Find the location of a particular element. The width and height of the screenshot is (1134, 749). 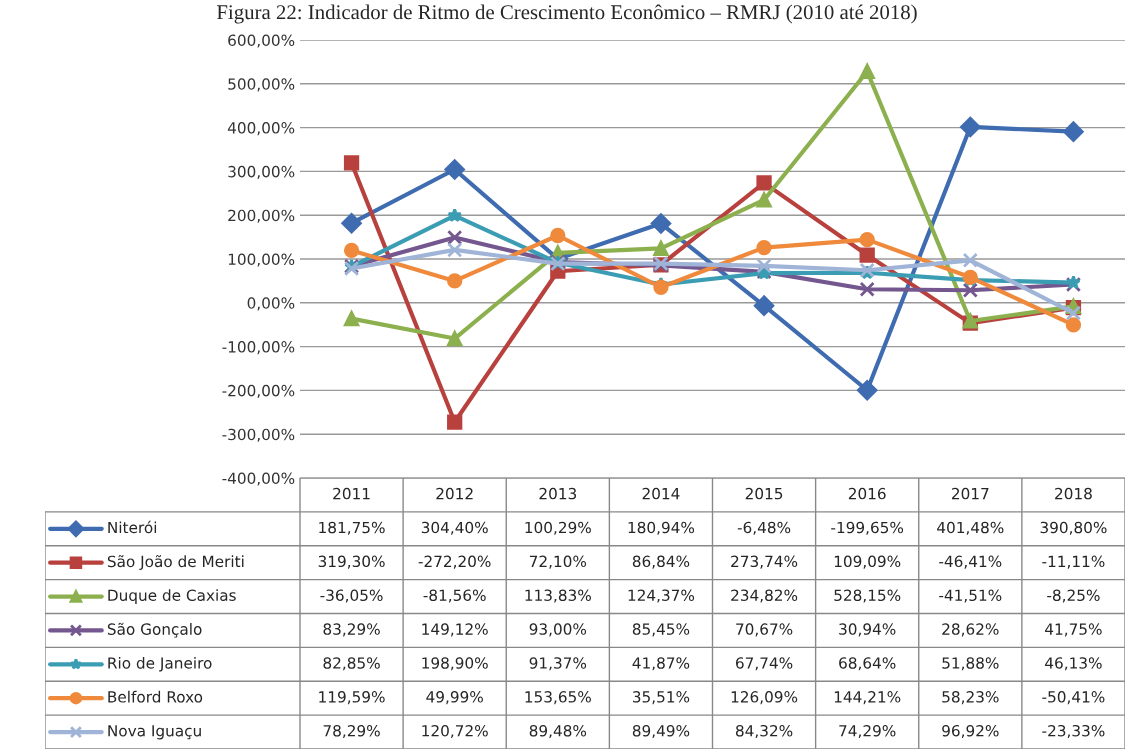

data-label: -23,33% is located at coordinates (1073, 731).